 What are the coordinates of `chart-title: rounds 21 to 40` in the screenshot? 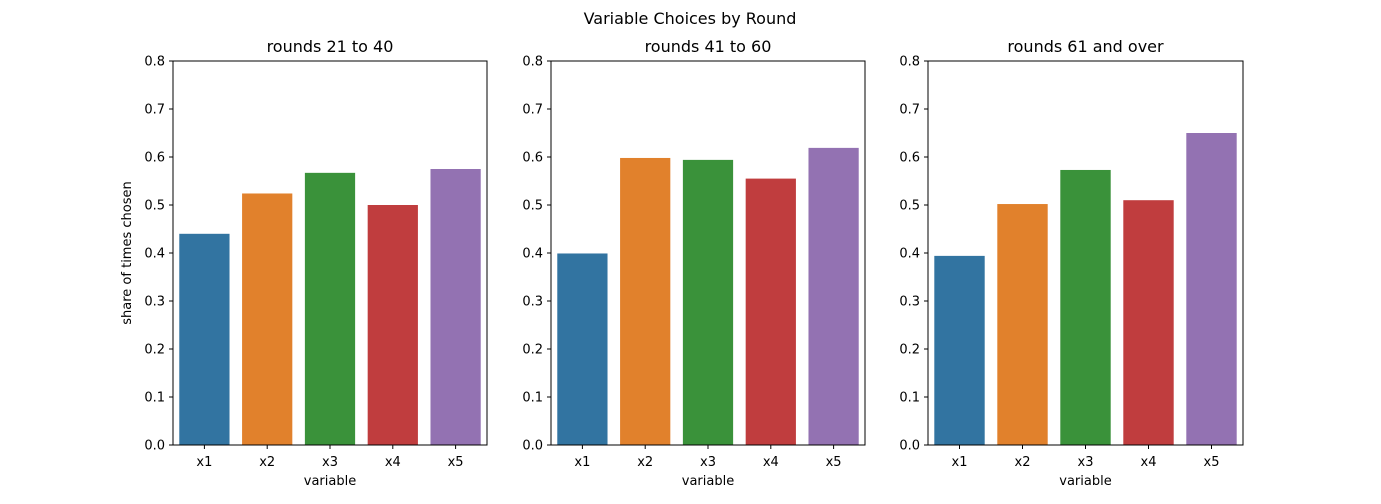 It's located at (330, 46).